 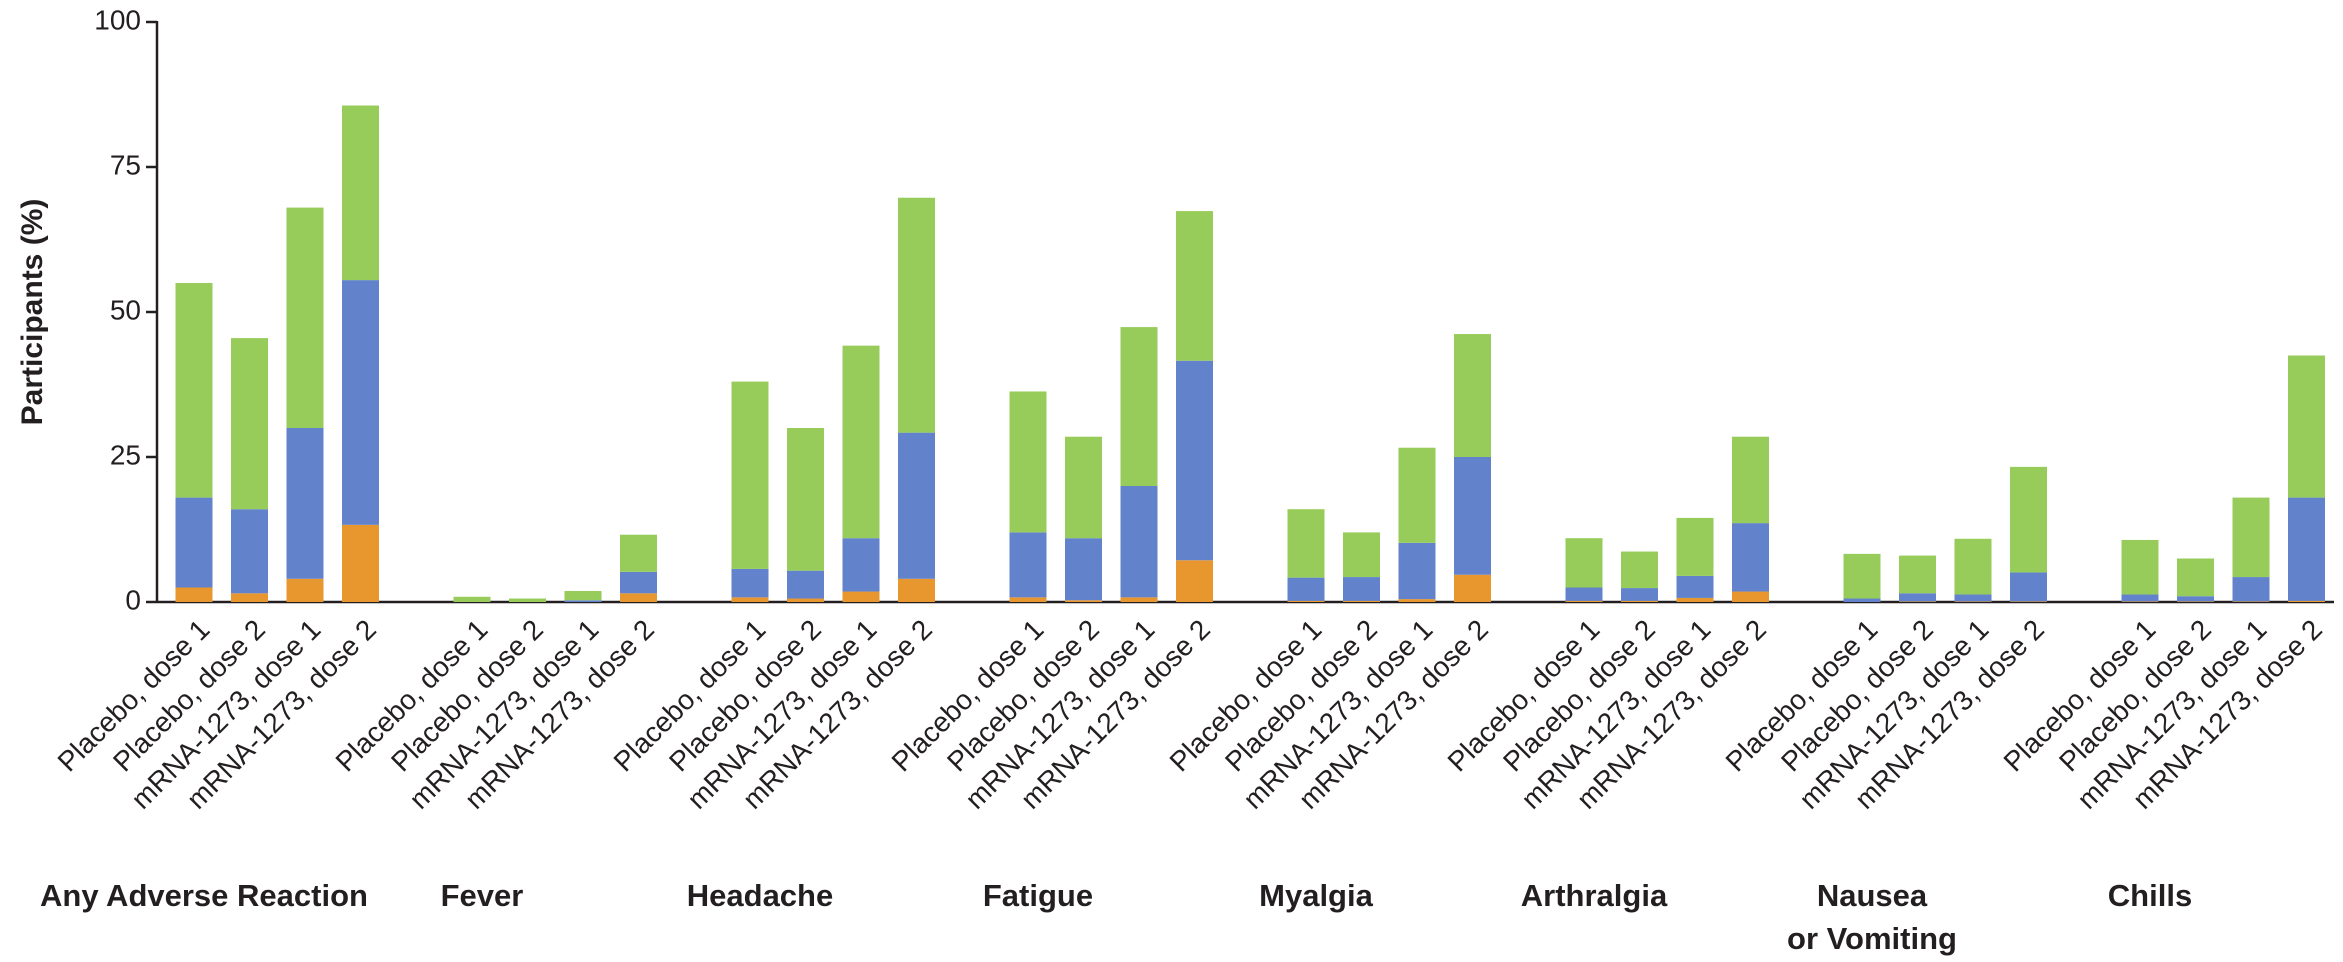 I want to click on group-label: Nausea, so click(x=1872, y=895).